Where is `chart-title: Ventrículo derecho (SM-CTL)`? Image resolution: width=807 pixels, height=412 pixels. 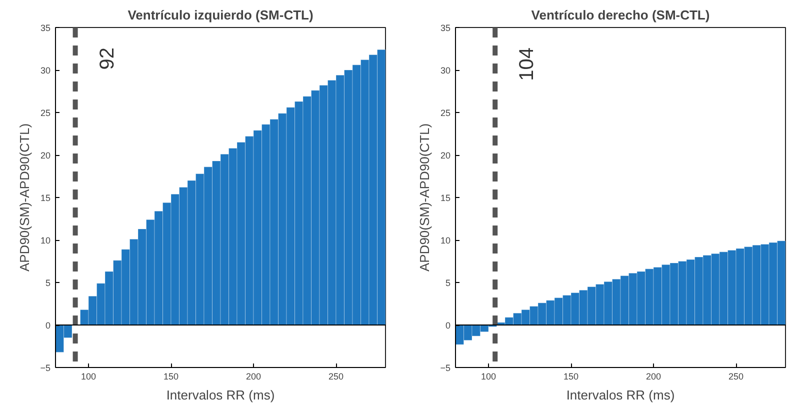
chart-title: Ventrículo derecho (SM-CTL) is located at coordinates (620, 15).